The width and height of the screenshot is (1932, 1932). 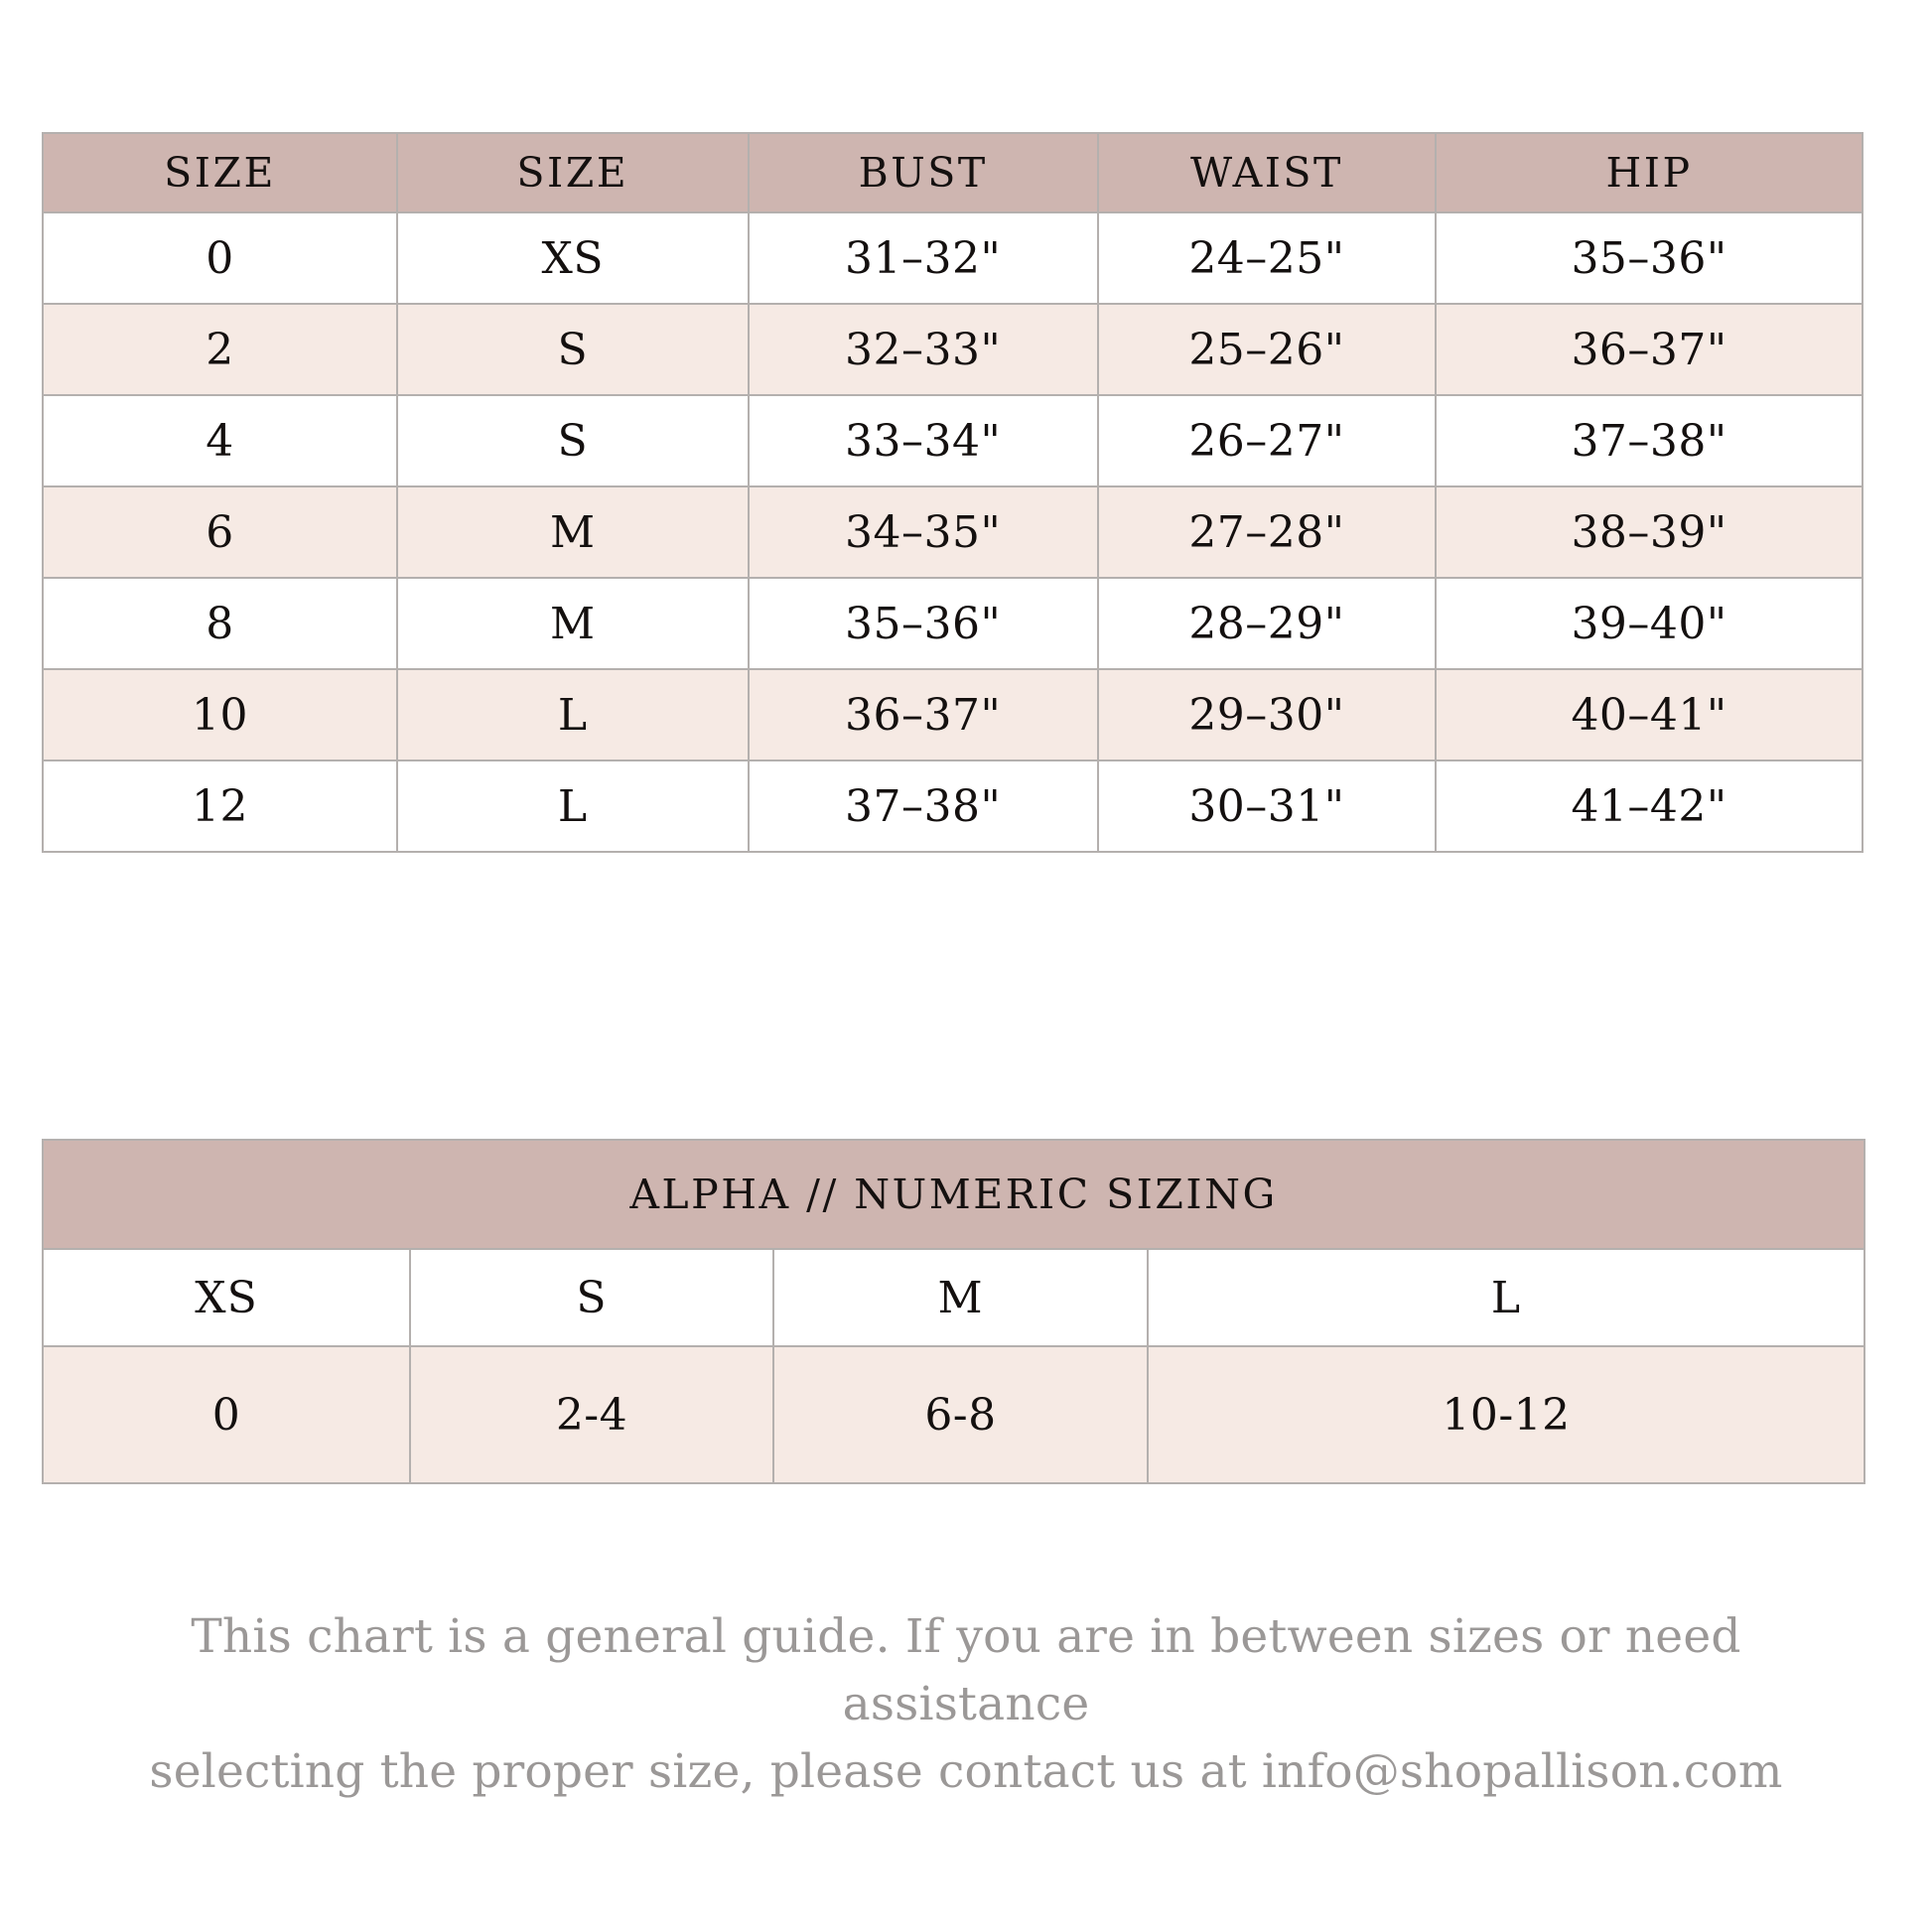 What do you see at coordinates (923, 532) in the screenshot?
I see `cell-bust: 34–35"` at bounding box center [923, 532].